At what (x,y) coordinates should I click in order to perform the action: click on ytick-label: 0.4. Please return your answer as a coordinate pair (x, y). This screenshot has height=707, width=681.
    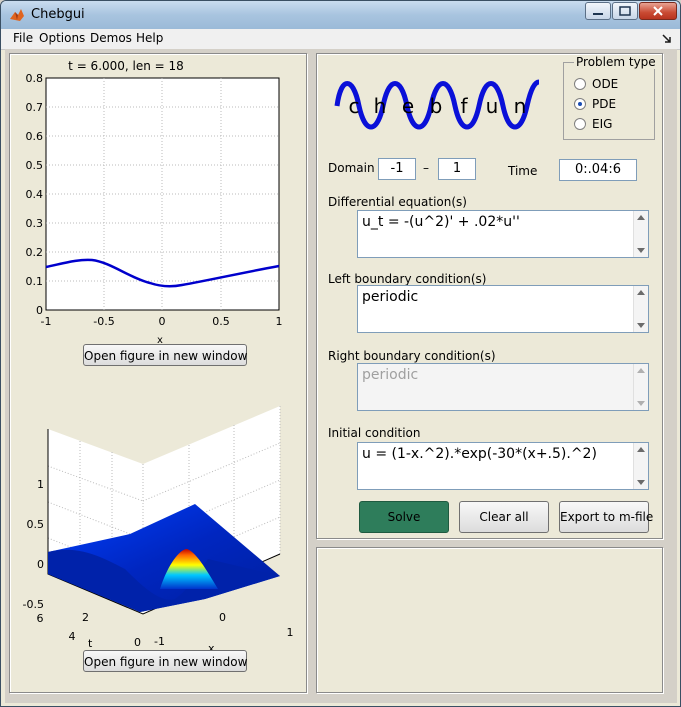
    Looking at the image, I should click on (35, 194).